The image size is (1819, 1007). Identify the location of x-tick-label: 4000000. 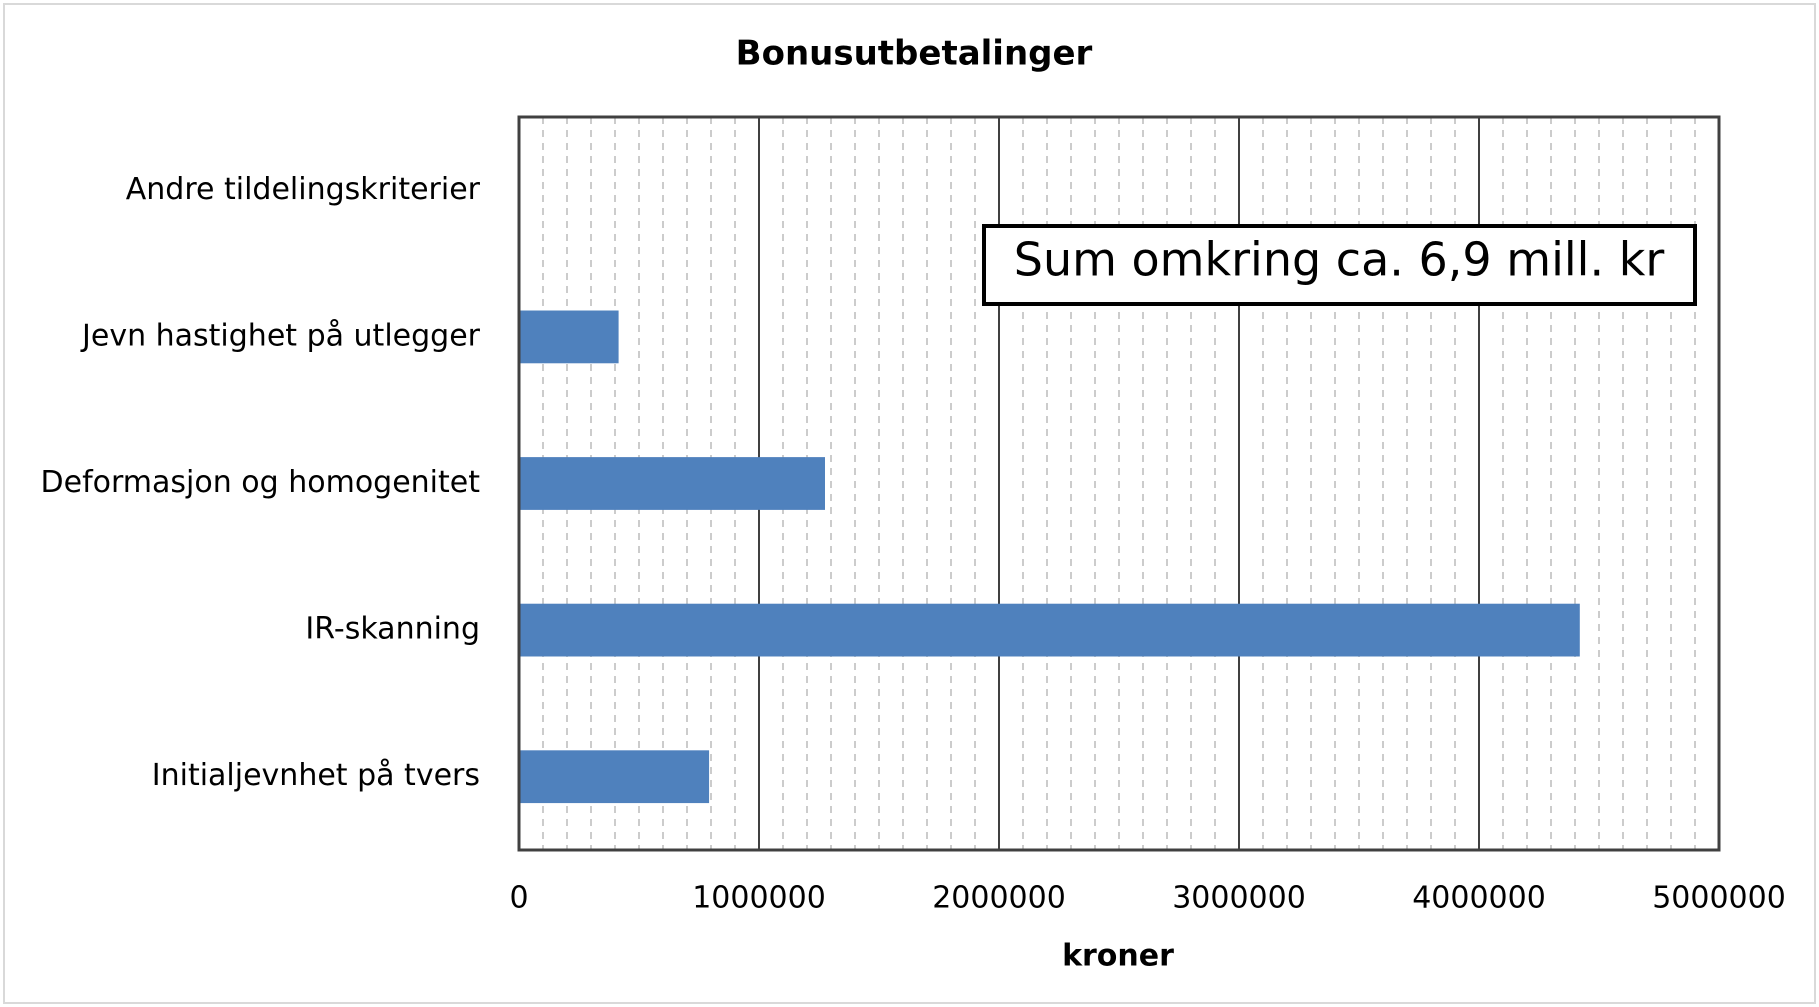
(1479, 898).